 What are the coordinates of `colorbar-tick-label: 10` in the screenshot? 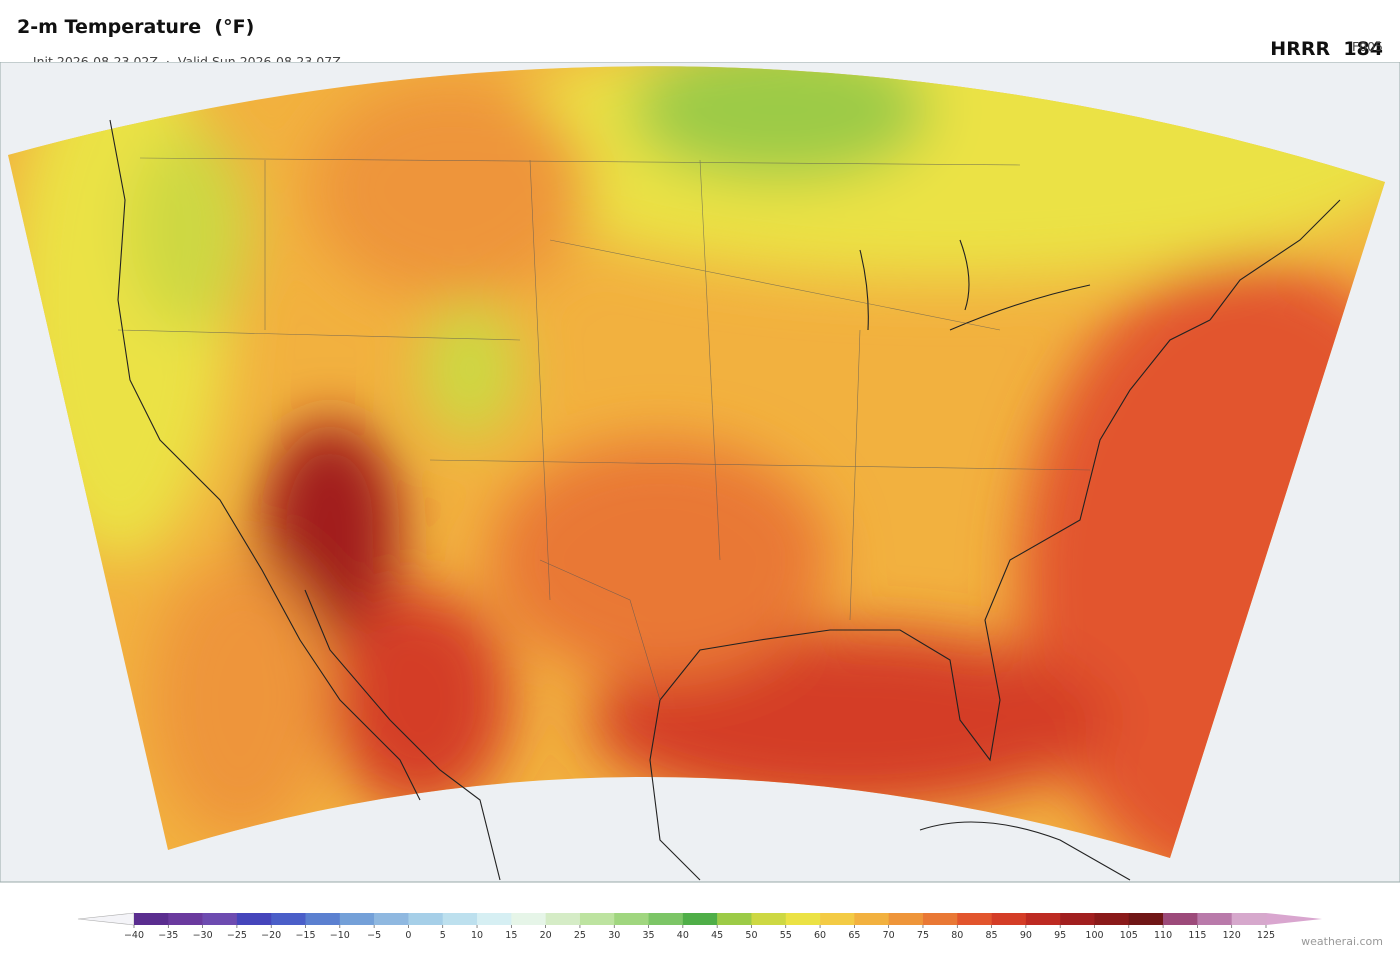 It's located at (477, 935).